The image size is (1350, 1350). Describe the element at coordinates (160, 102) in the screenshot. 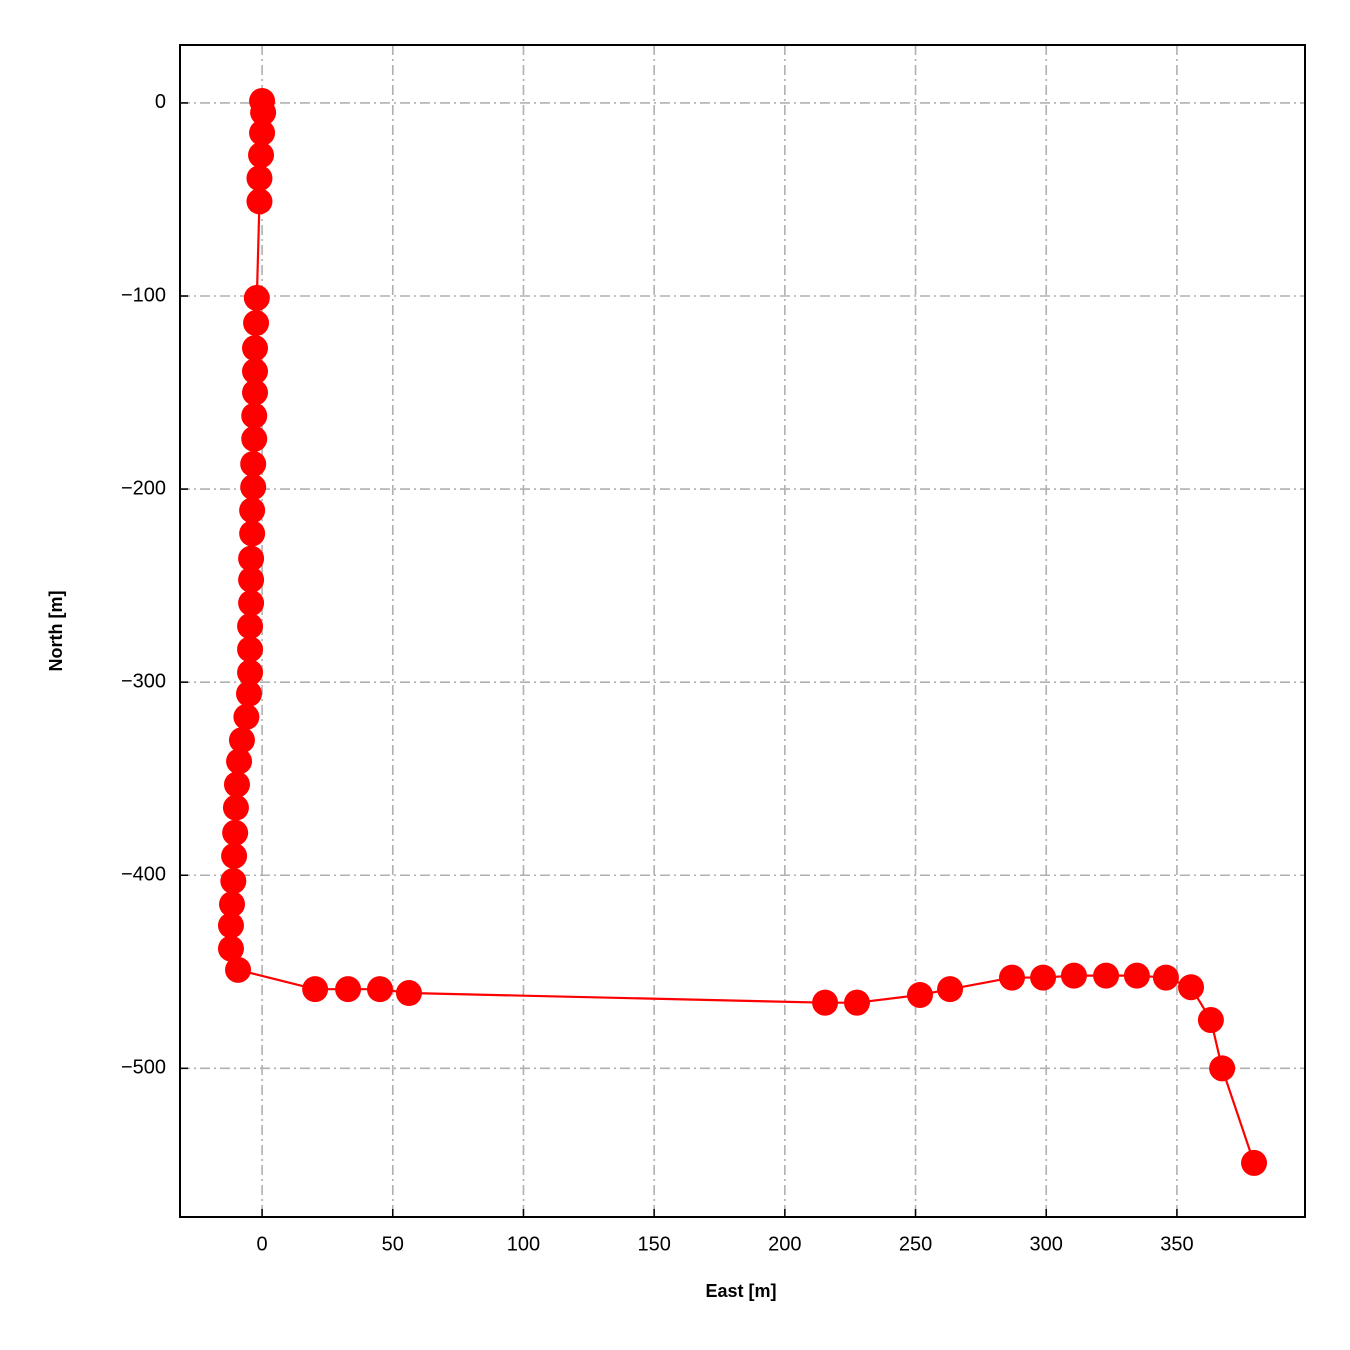

I see `y-tick-label: 0` at that location.